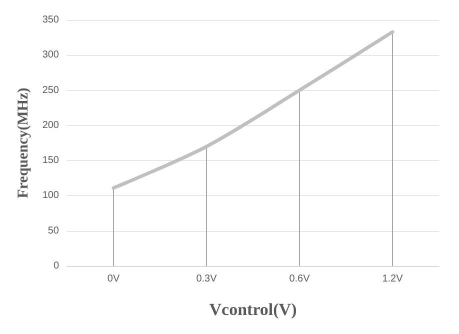 This screenshot has height=334, width=459. I want to click on y-tick-label: 250, so click(51, 90).